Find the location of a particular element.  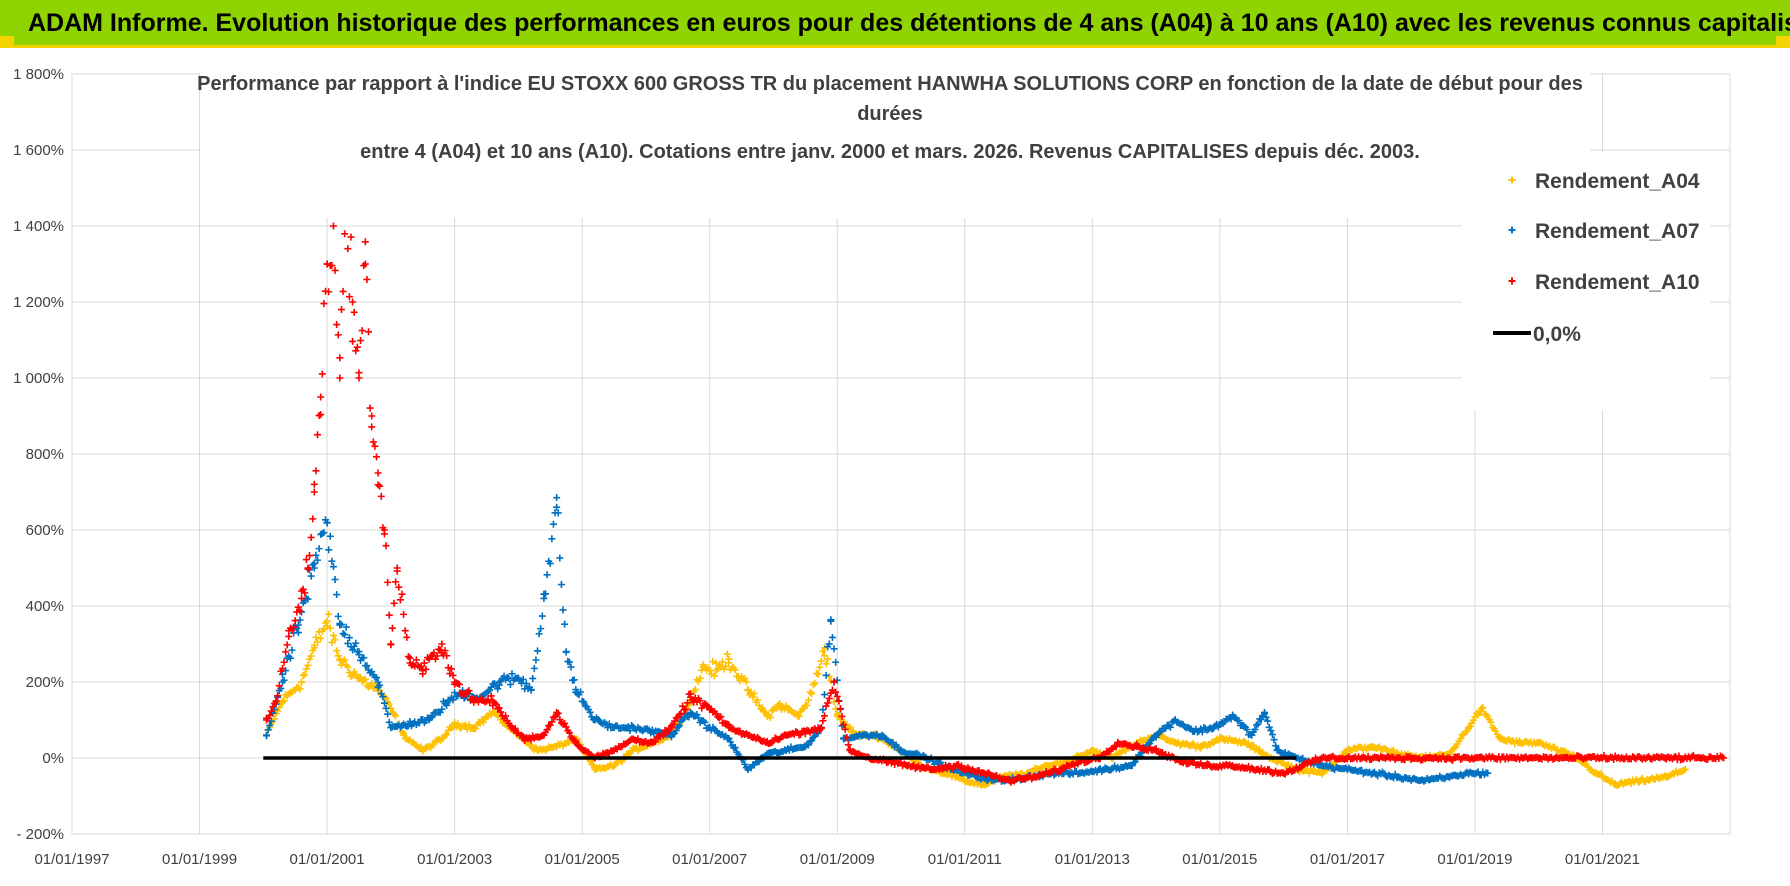

y-tick-label: 200% is located at coordinates (45, 682).